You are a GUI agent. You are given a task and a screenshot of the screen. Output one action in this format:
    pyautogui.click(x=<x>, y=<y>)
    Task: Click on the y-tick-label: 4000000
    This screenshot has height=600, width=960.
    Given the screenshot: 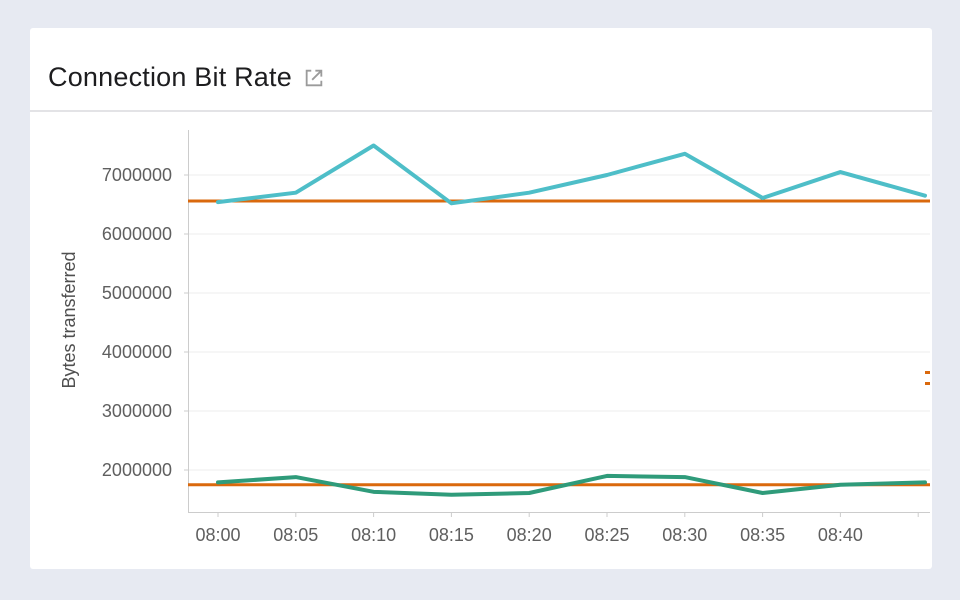 What is the action you would take?
    pyautogui.click(x=136, y=352)
    